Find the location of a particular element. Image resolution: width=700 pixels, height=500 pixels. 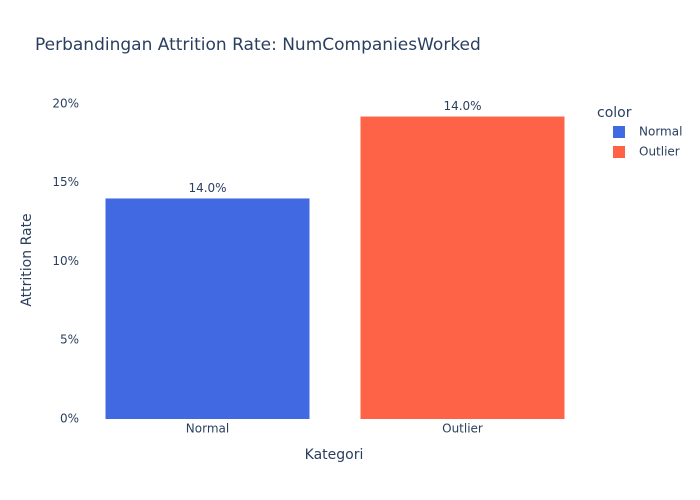

legend-title: color is located at coordinates (614, 113).